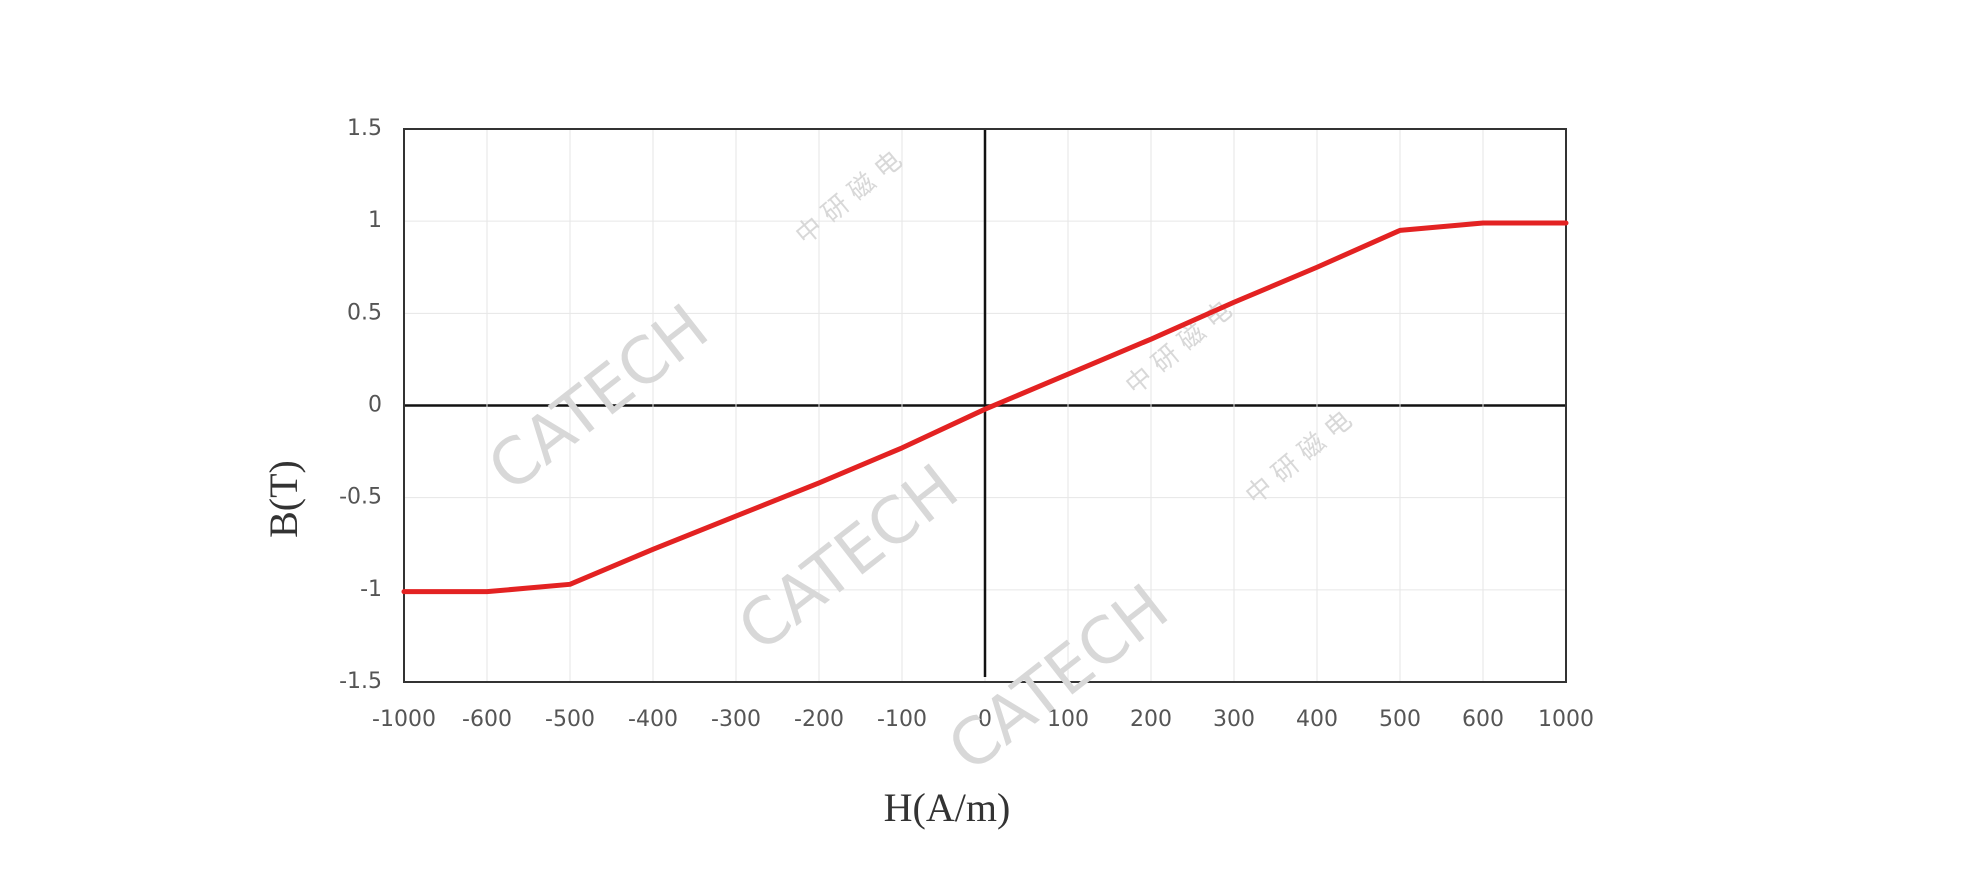 The width and height of the screenshot is (1970, 883). Describe the element at coordinates (360, 681) in the screenshot. I see `y-tick-label: -1.5` at that location.